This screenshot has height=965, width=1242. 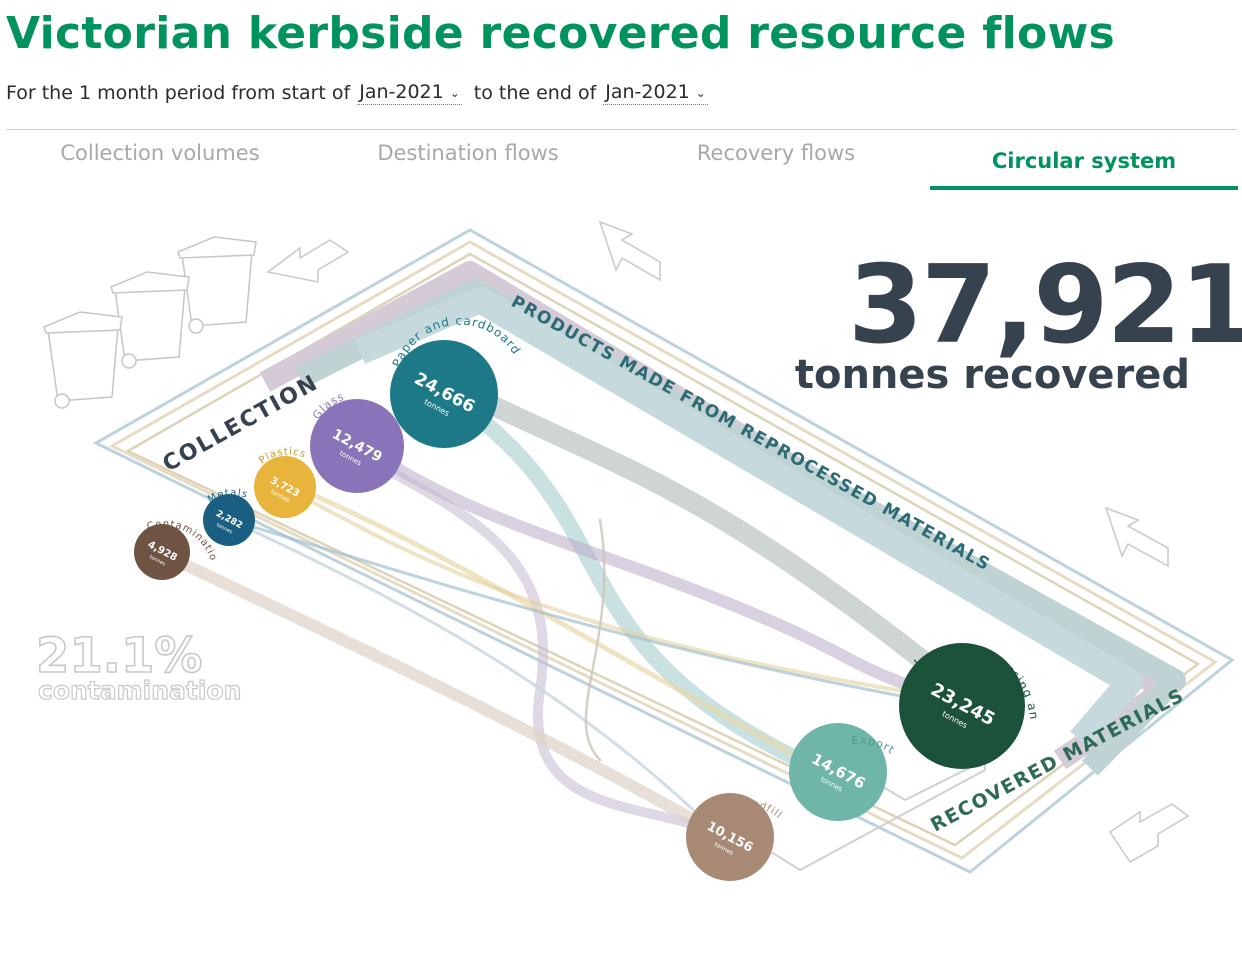 I want to click on source-node-paper: 24,666 tonnes Paper and cardboard, so click(x=457, y=381).